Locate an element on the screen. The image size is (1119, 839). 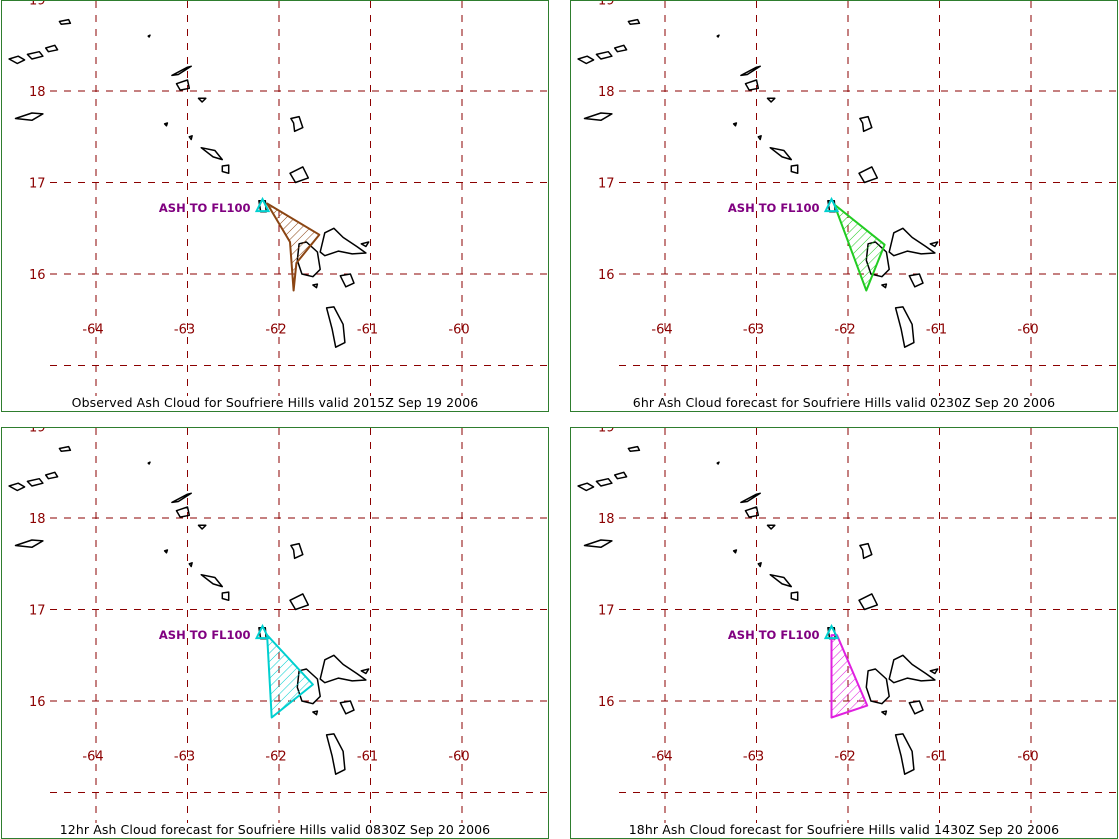
lon-label: -64 is located at coordinates (661, 756).